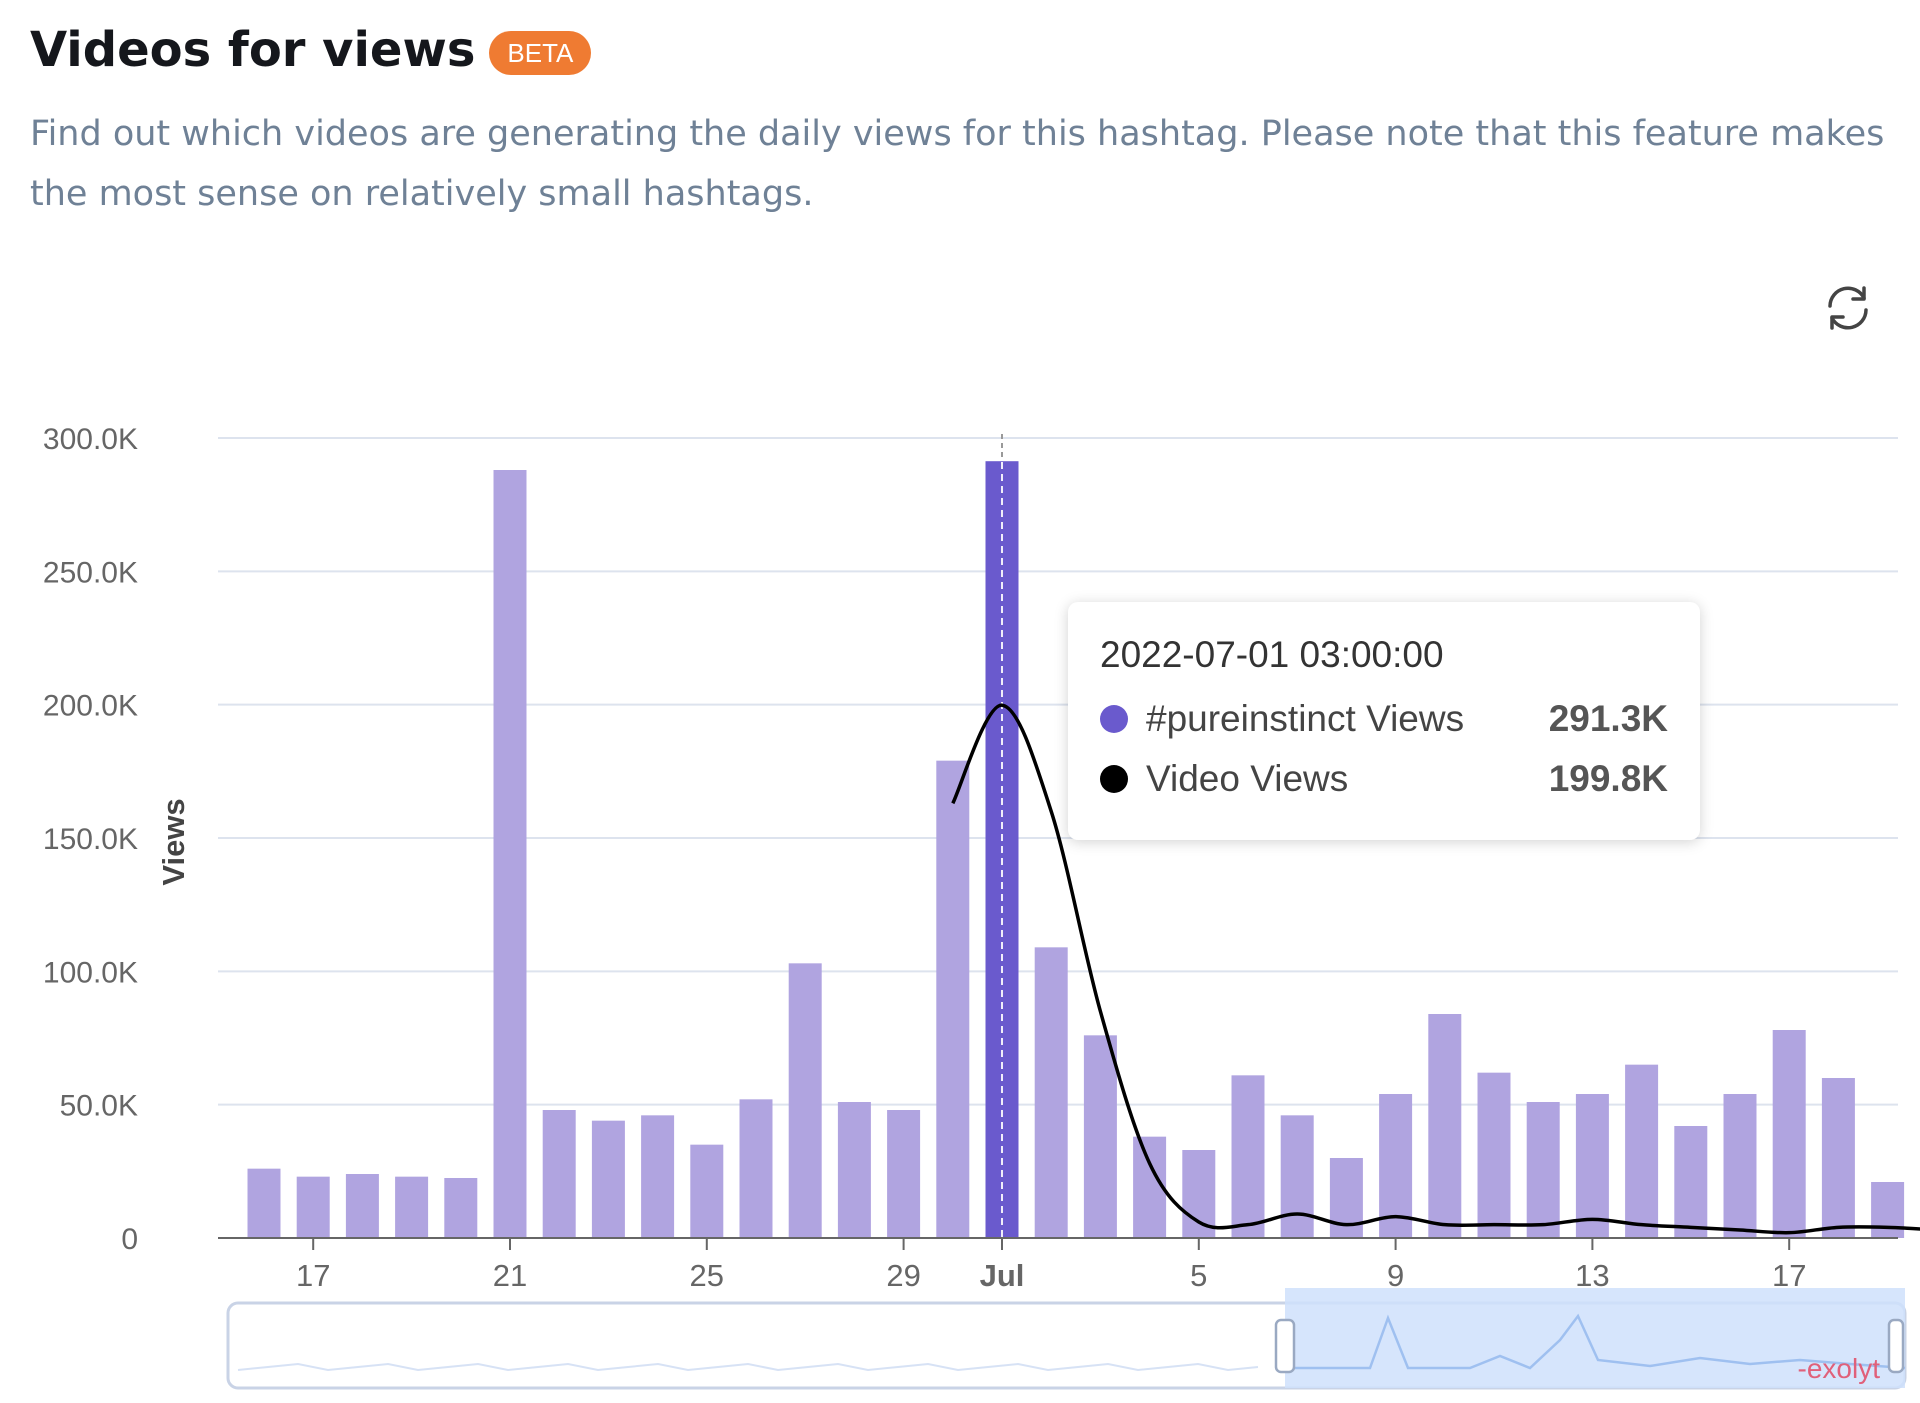  What do you see at coordinates (1595, 1341) in the screenshot?
I see `navigator-selection-line` at bounding box center [1595, 1341].